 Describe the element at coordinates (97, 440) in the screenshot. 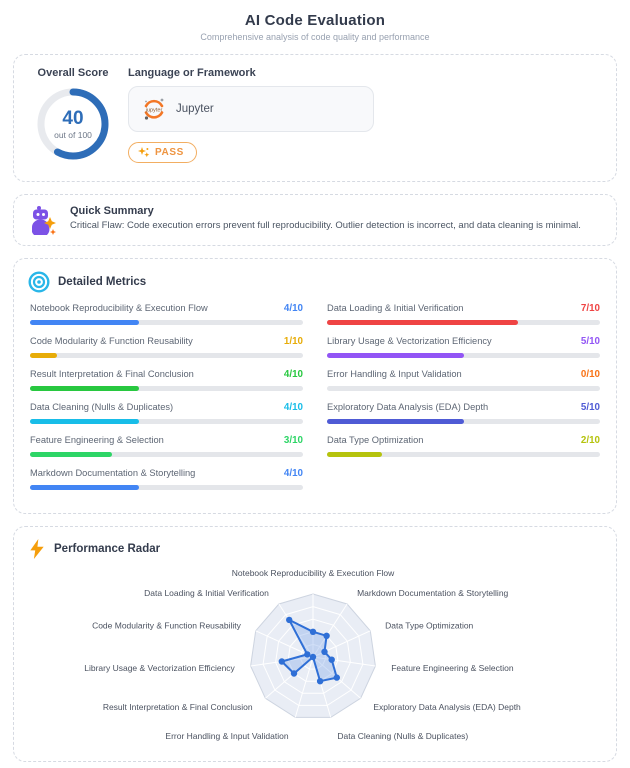

I see `metric-label: Feature Engineering & Selection` at that location.